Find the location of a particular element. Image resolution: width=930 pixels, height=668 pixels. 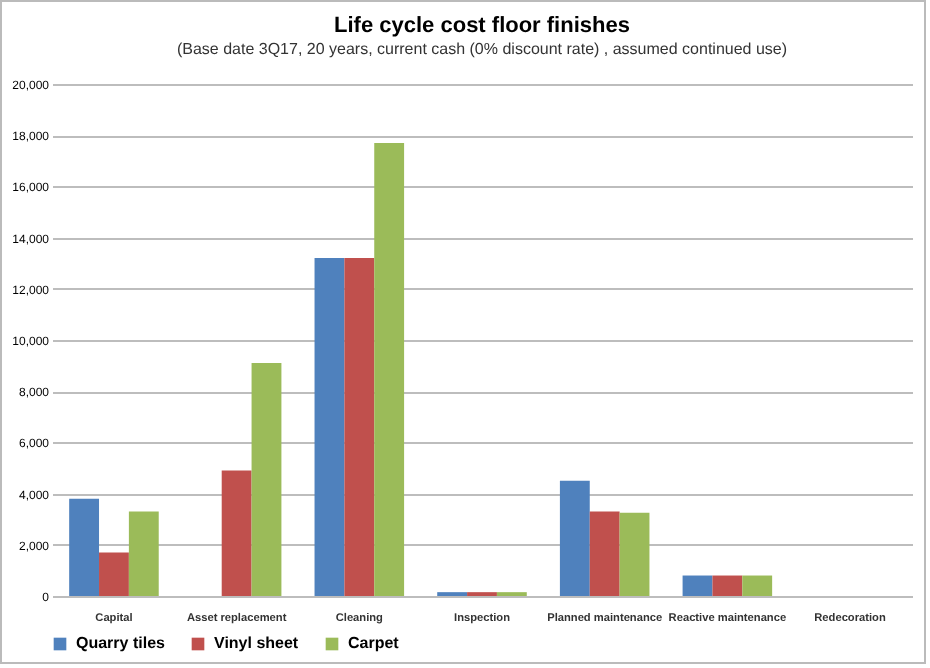

chart-title: Life cycle cost floor finishes is located at coordinates (482, 26).